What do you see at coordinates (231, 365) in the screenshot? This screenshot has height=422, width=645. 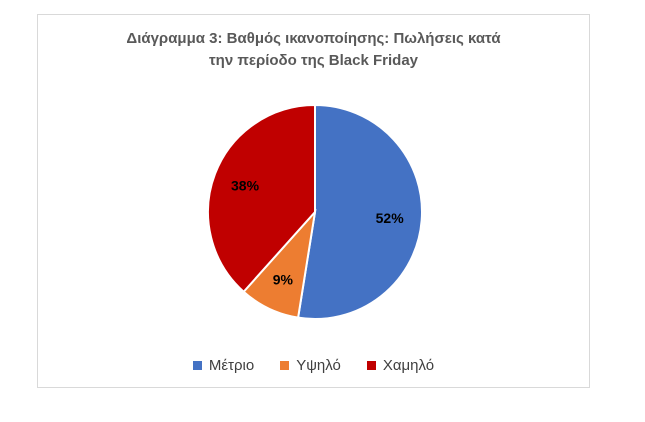 I see `legend-label-metrio: Μέτριο` at bounding box center [231, 365].